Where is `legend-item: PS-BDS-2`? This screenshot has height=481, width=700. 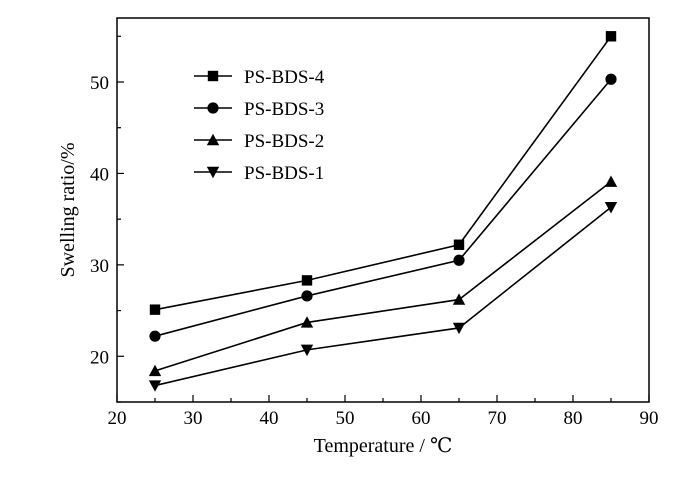 legend-item: PS-BDS-2 is located at coordinates (259, 141).